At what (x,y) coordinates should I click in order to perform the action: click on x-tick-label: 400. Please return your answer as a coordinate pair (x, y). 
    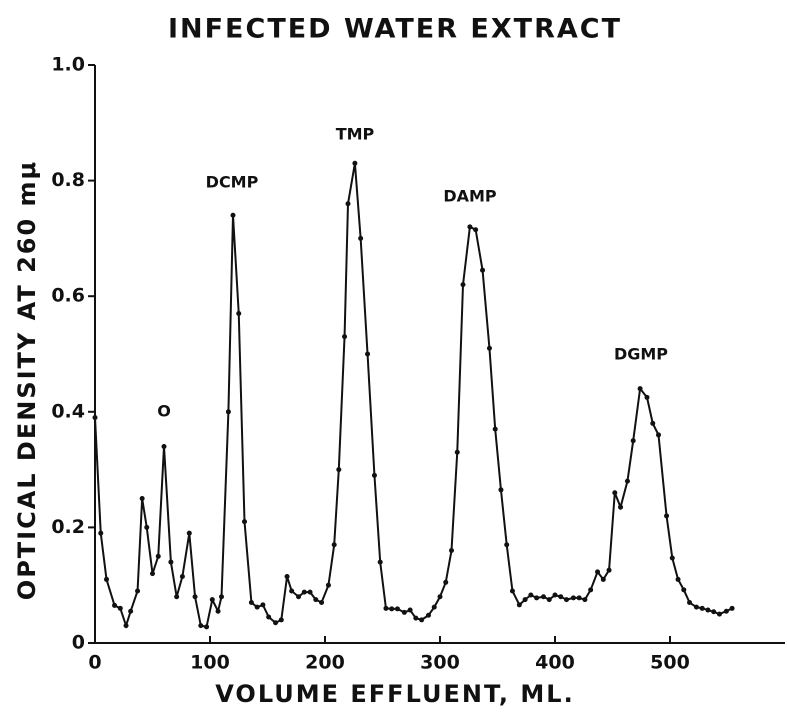
    Looking at the image, I should click on (555, 663).